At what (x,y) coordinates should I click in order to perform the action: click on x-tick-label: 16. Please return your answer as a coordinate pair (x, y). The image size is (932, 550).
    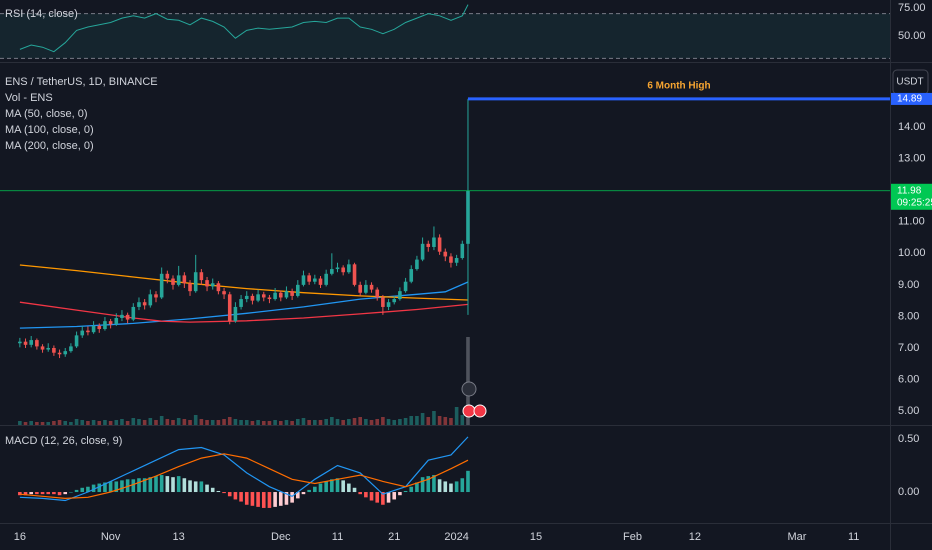
    Looking at the image, I should click on (20, 537).